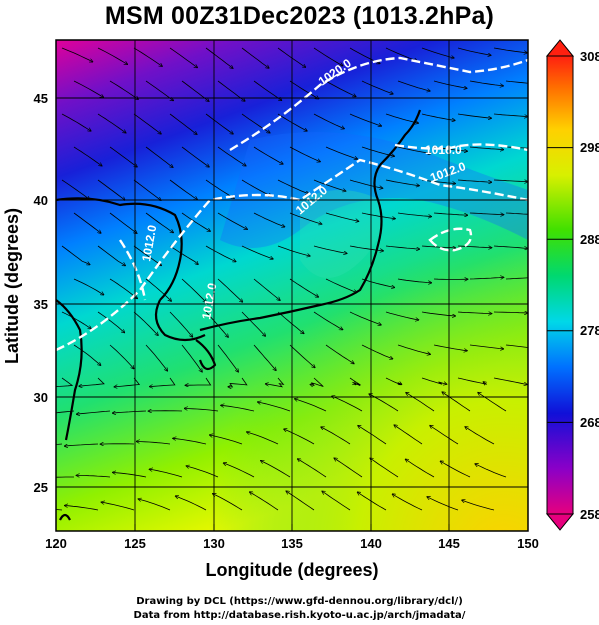 This screenshot has height=625, width=599. Describe the element at coordinates (41, 397) in the screenshot. I see `y-tick-label: 30` at that location.